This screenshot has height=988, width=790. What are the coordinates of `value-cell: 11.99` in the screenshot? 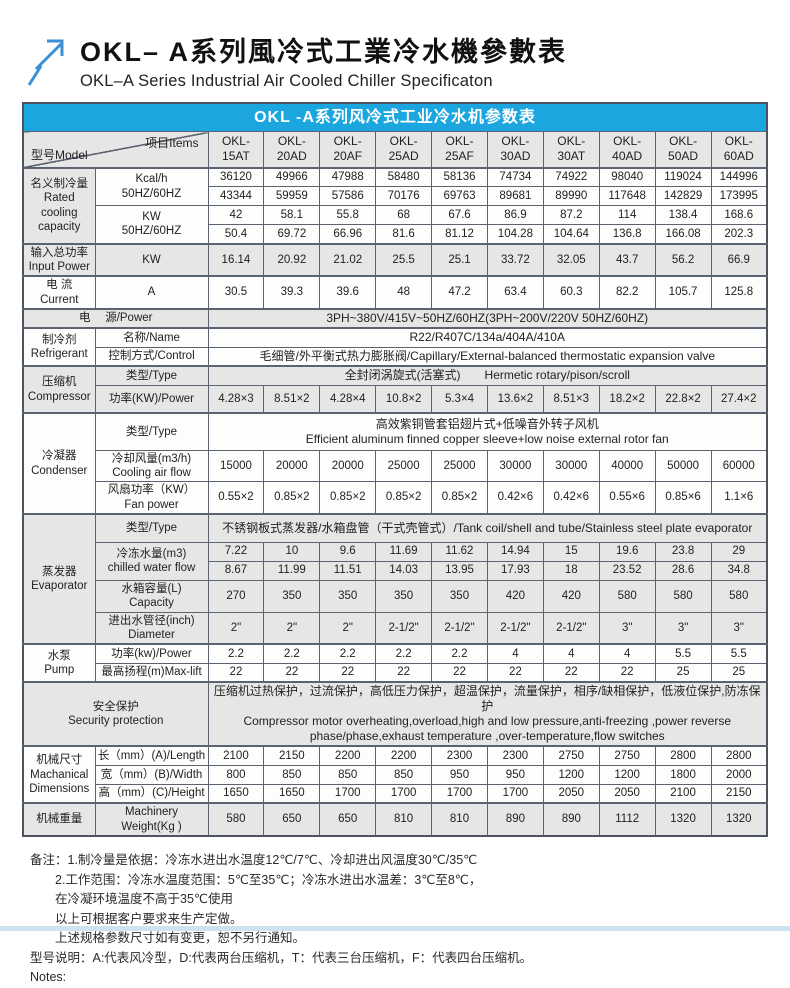 It's located at (292, 570).